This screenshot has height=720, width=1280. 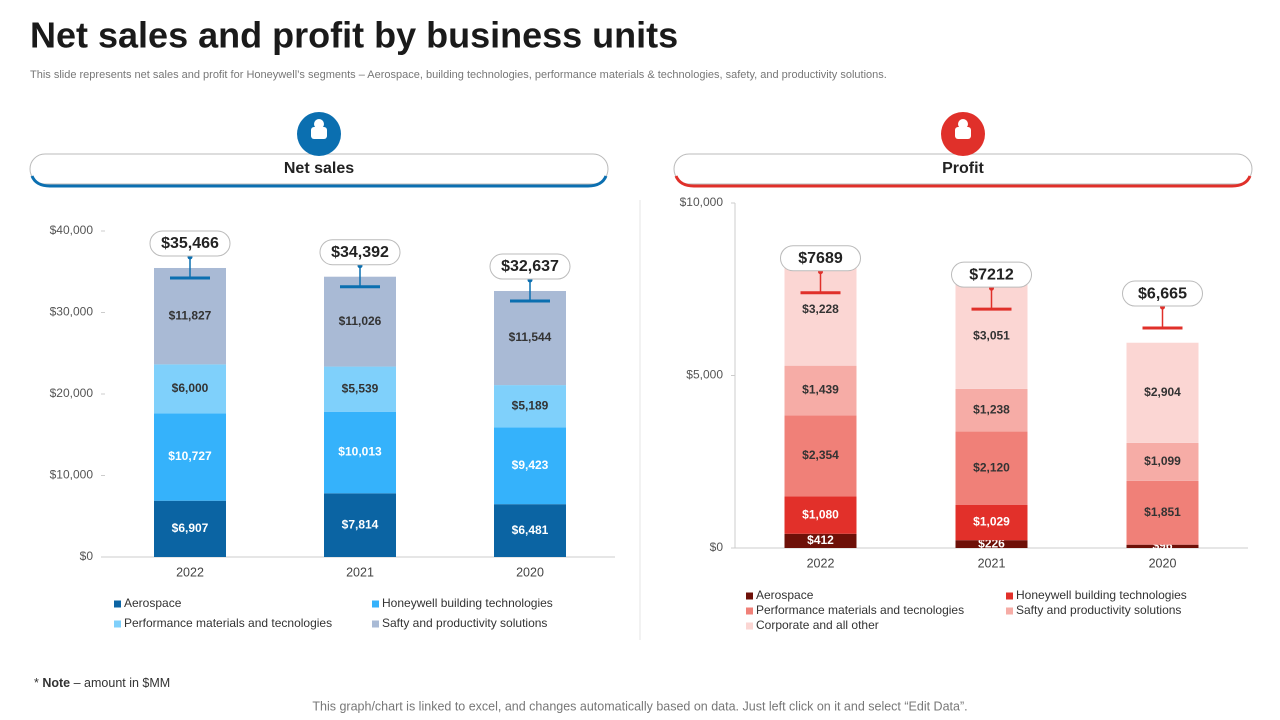 I want to click on data-label: $7,814, so click(x=360, y=524).